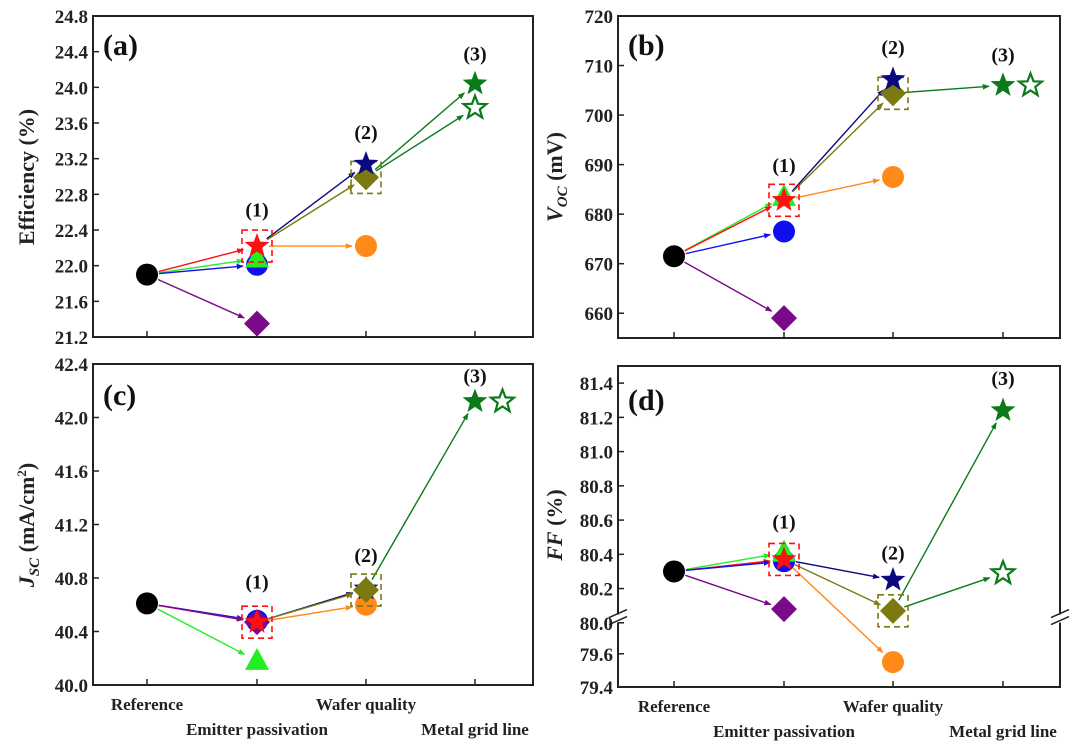  I want to click on panel-label: (d), so click(646, 400).